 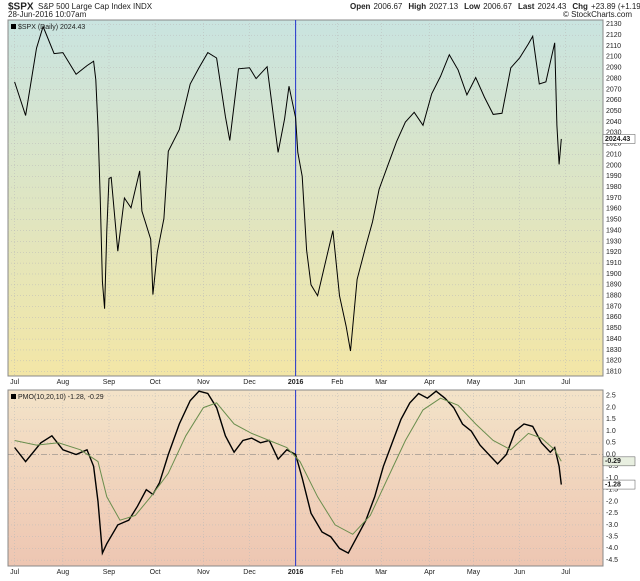 What do you see at coordinates (614, 68) in the screenshot?
I see `y-tick-label: 2090` at bounding box center [614, 68].